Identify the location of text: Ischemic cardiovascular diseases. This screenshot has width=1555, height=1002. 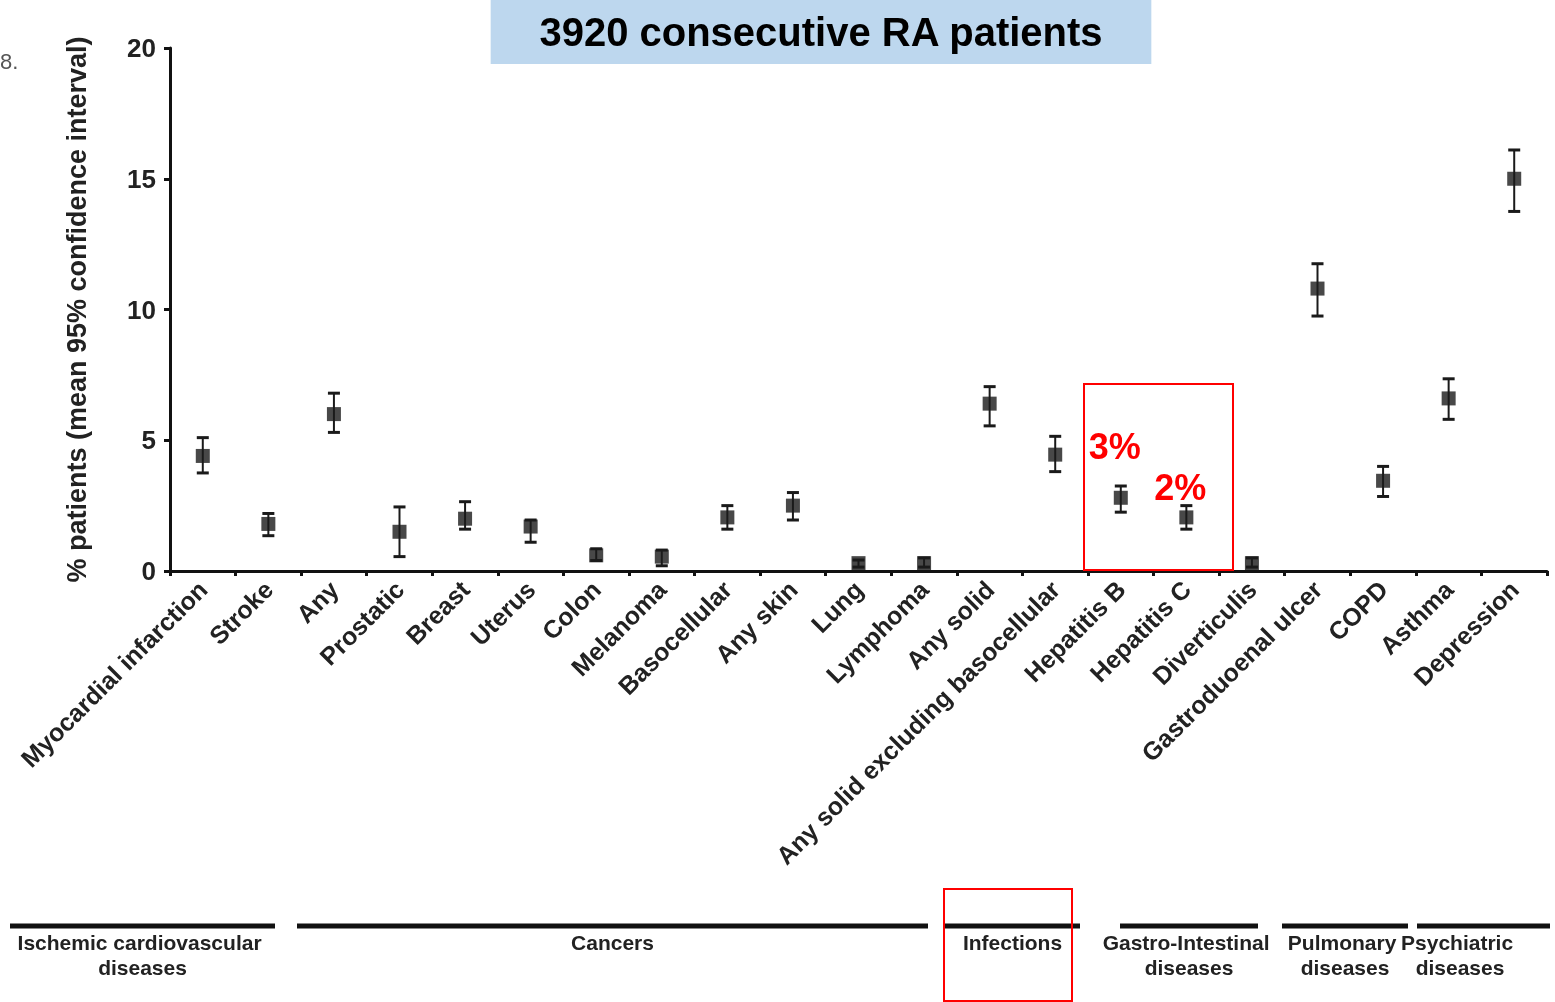
(142, 955).